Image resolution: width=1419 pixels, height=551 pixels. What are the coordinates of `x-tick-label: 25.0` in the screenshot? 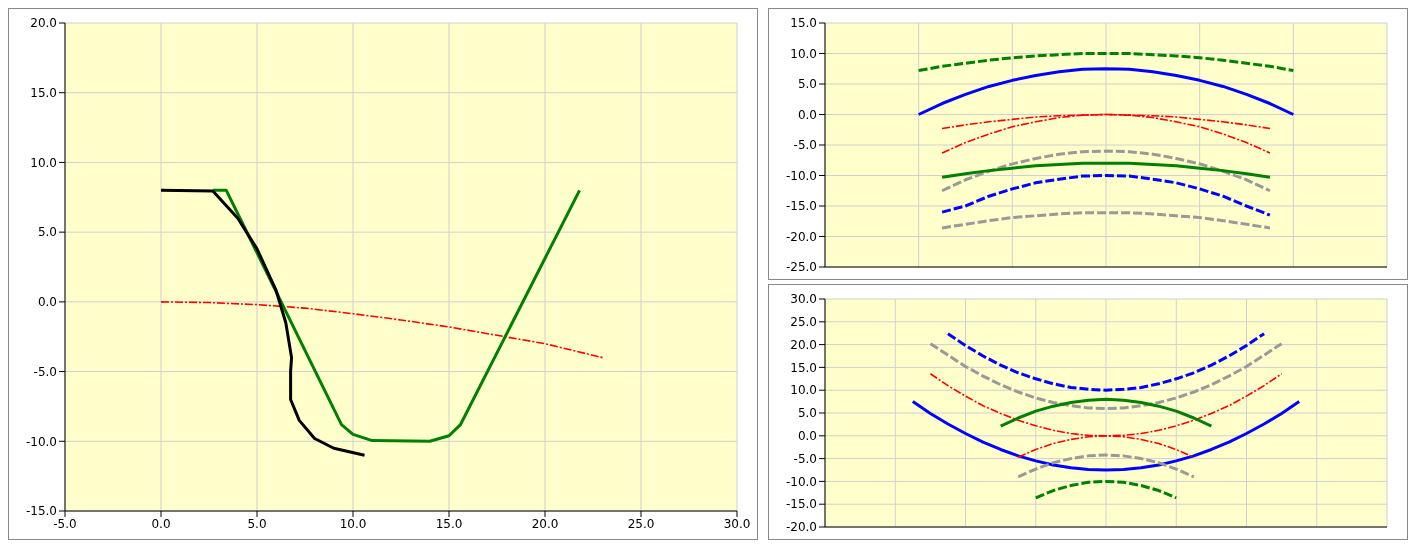 It's located at (641, 523).